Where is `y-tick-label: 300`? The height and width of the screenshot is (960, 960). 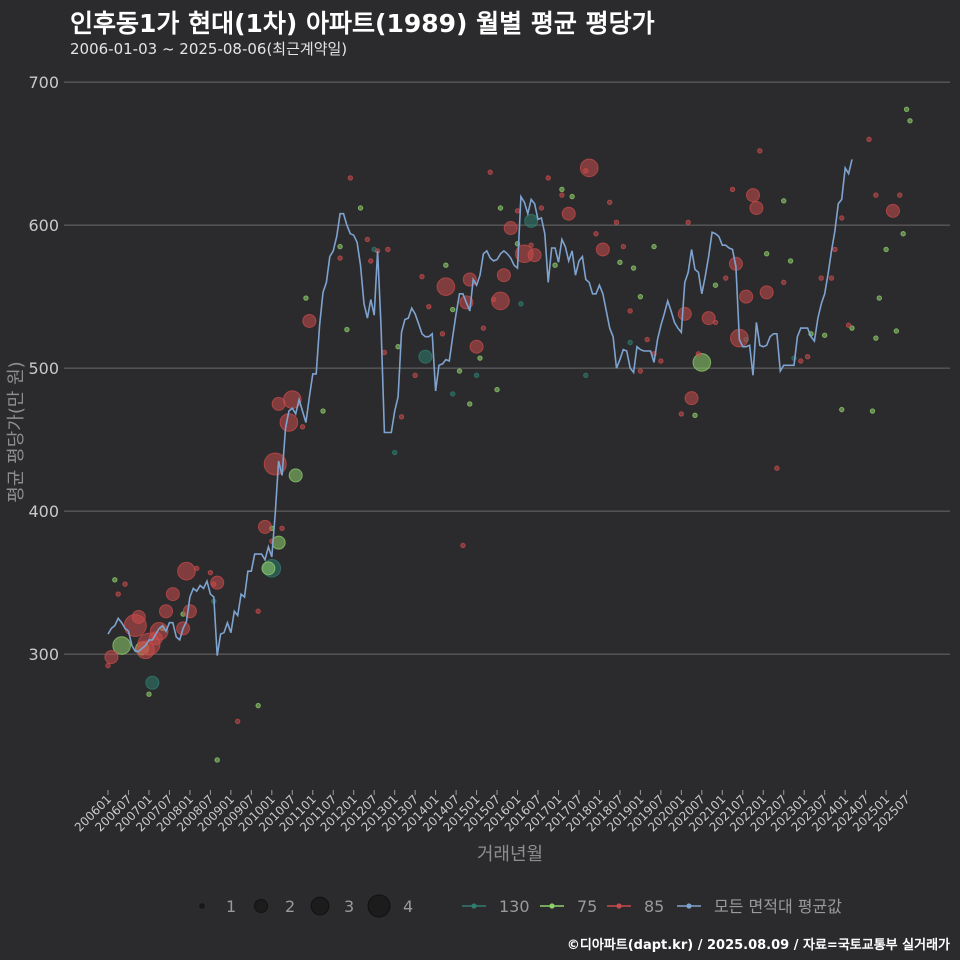 y-tick-label: 300 is located at coordinates (43, 654).